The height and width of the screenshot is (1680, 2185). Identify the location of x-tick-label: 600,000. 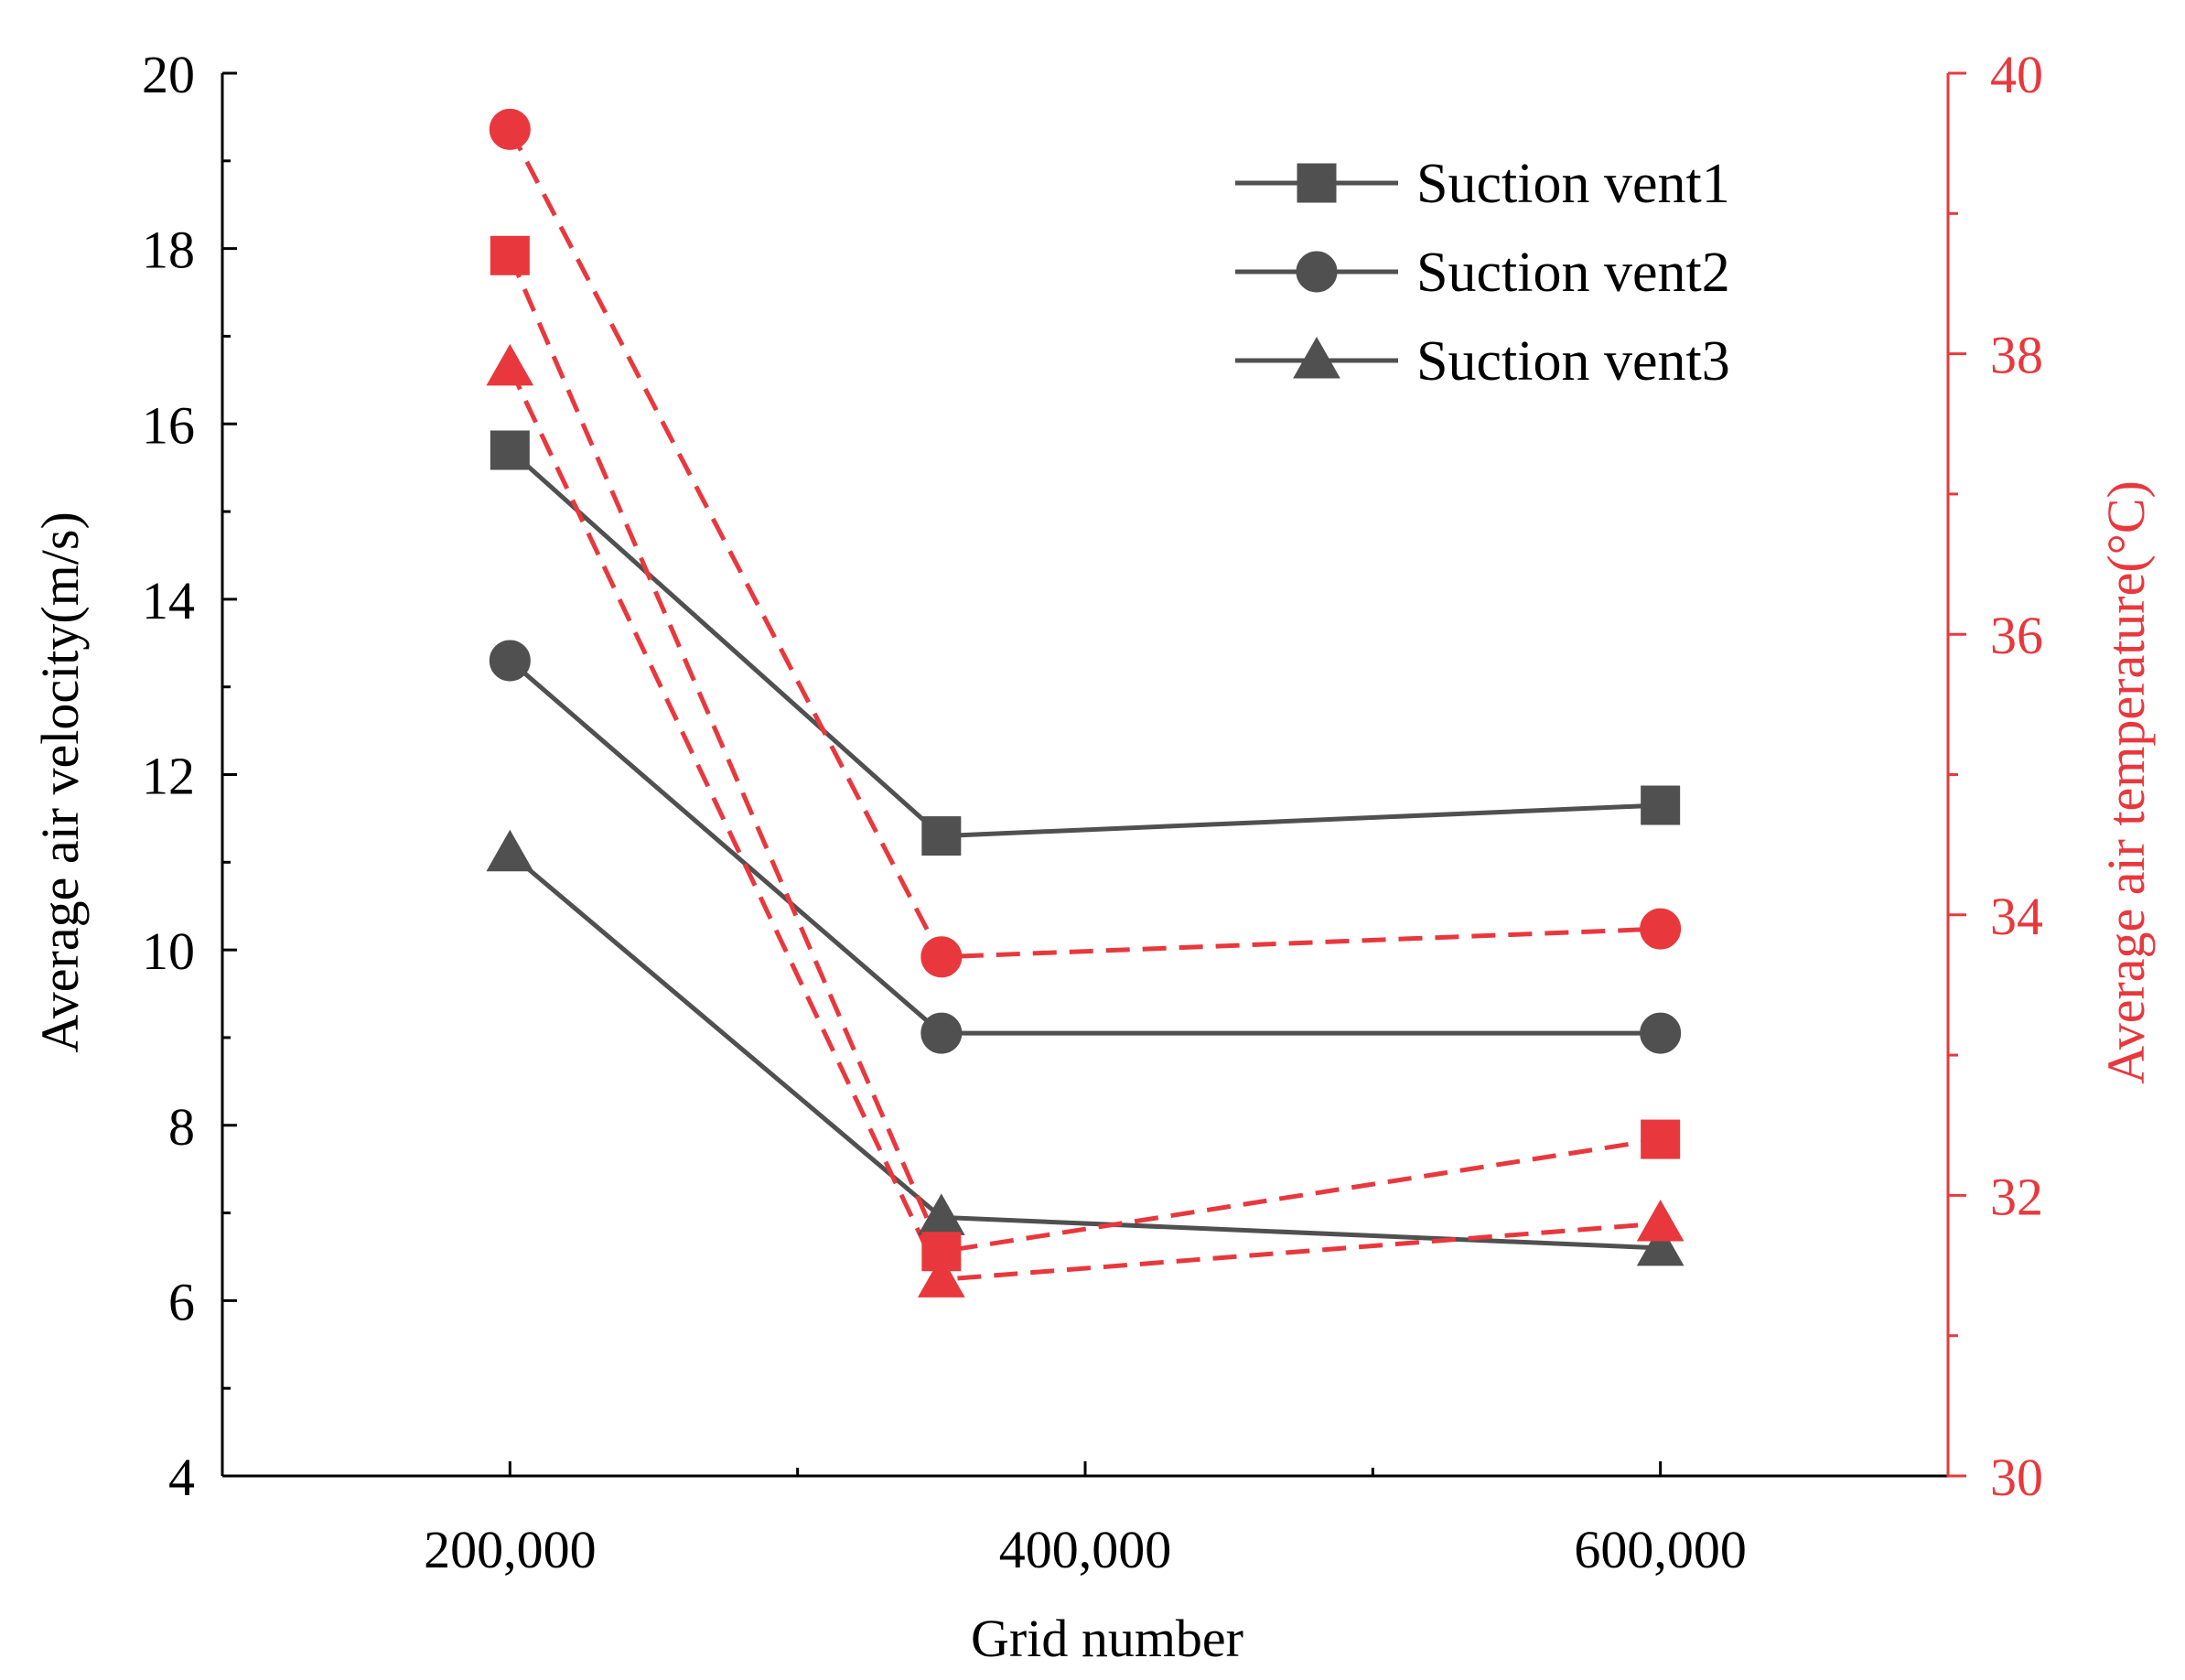
(1660, 1549).